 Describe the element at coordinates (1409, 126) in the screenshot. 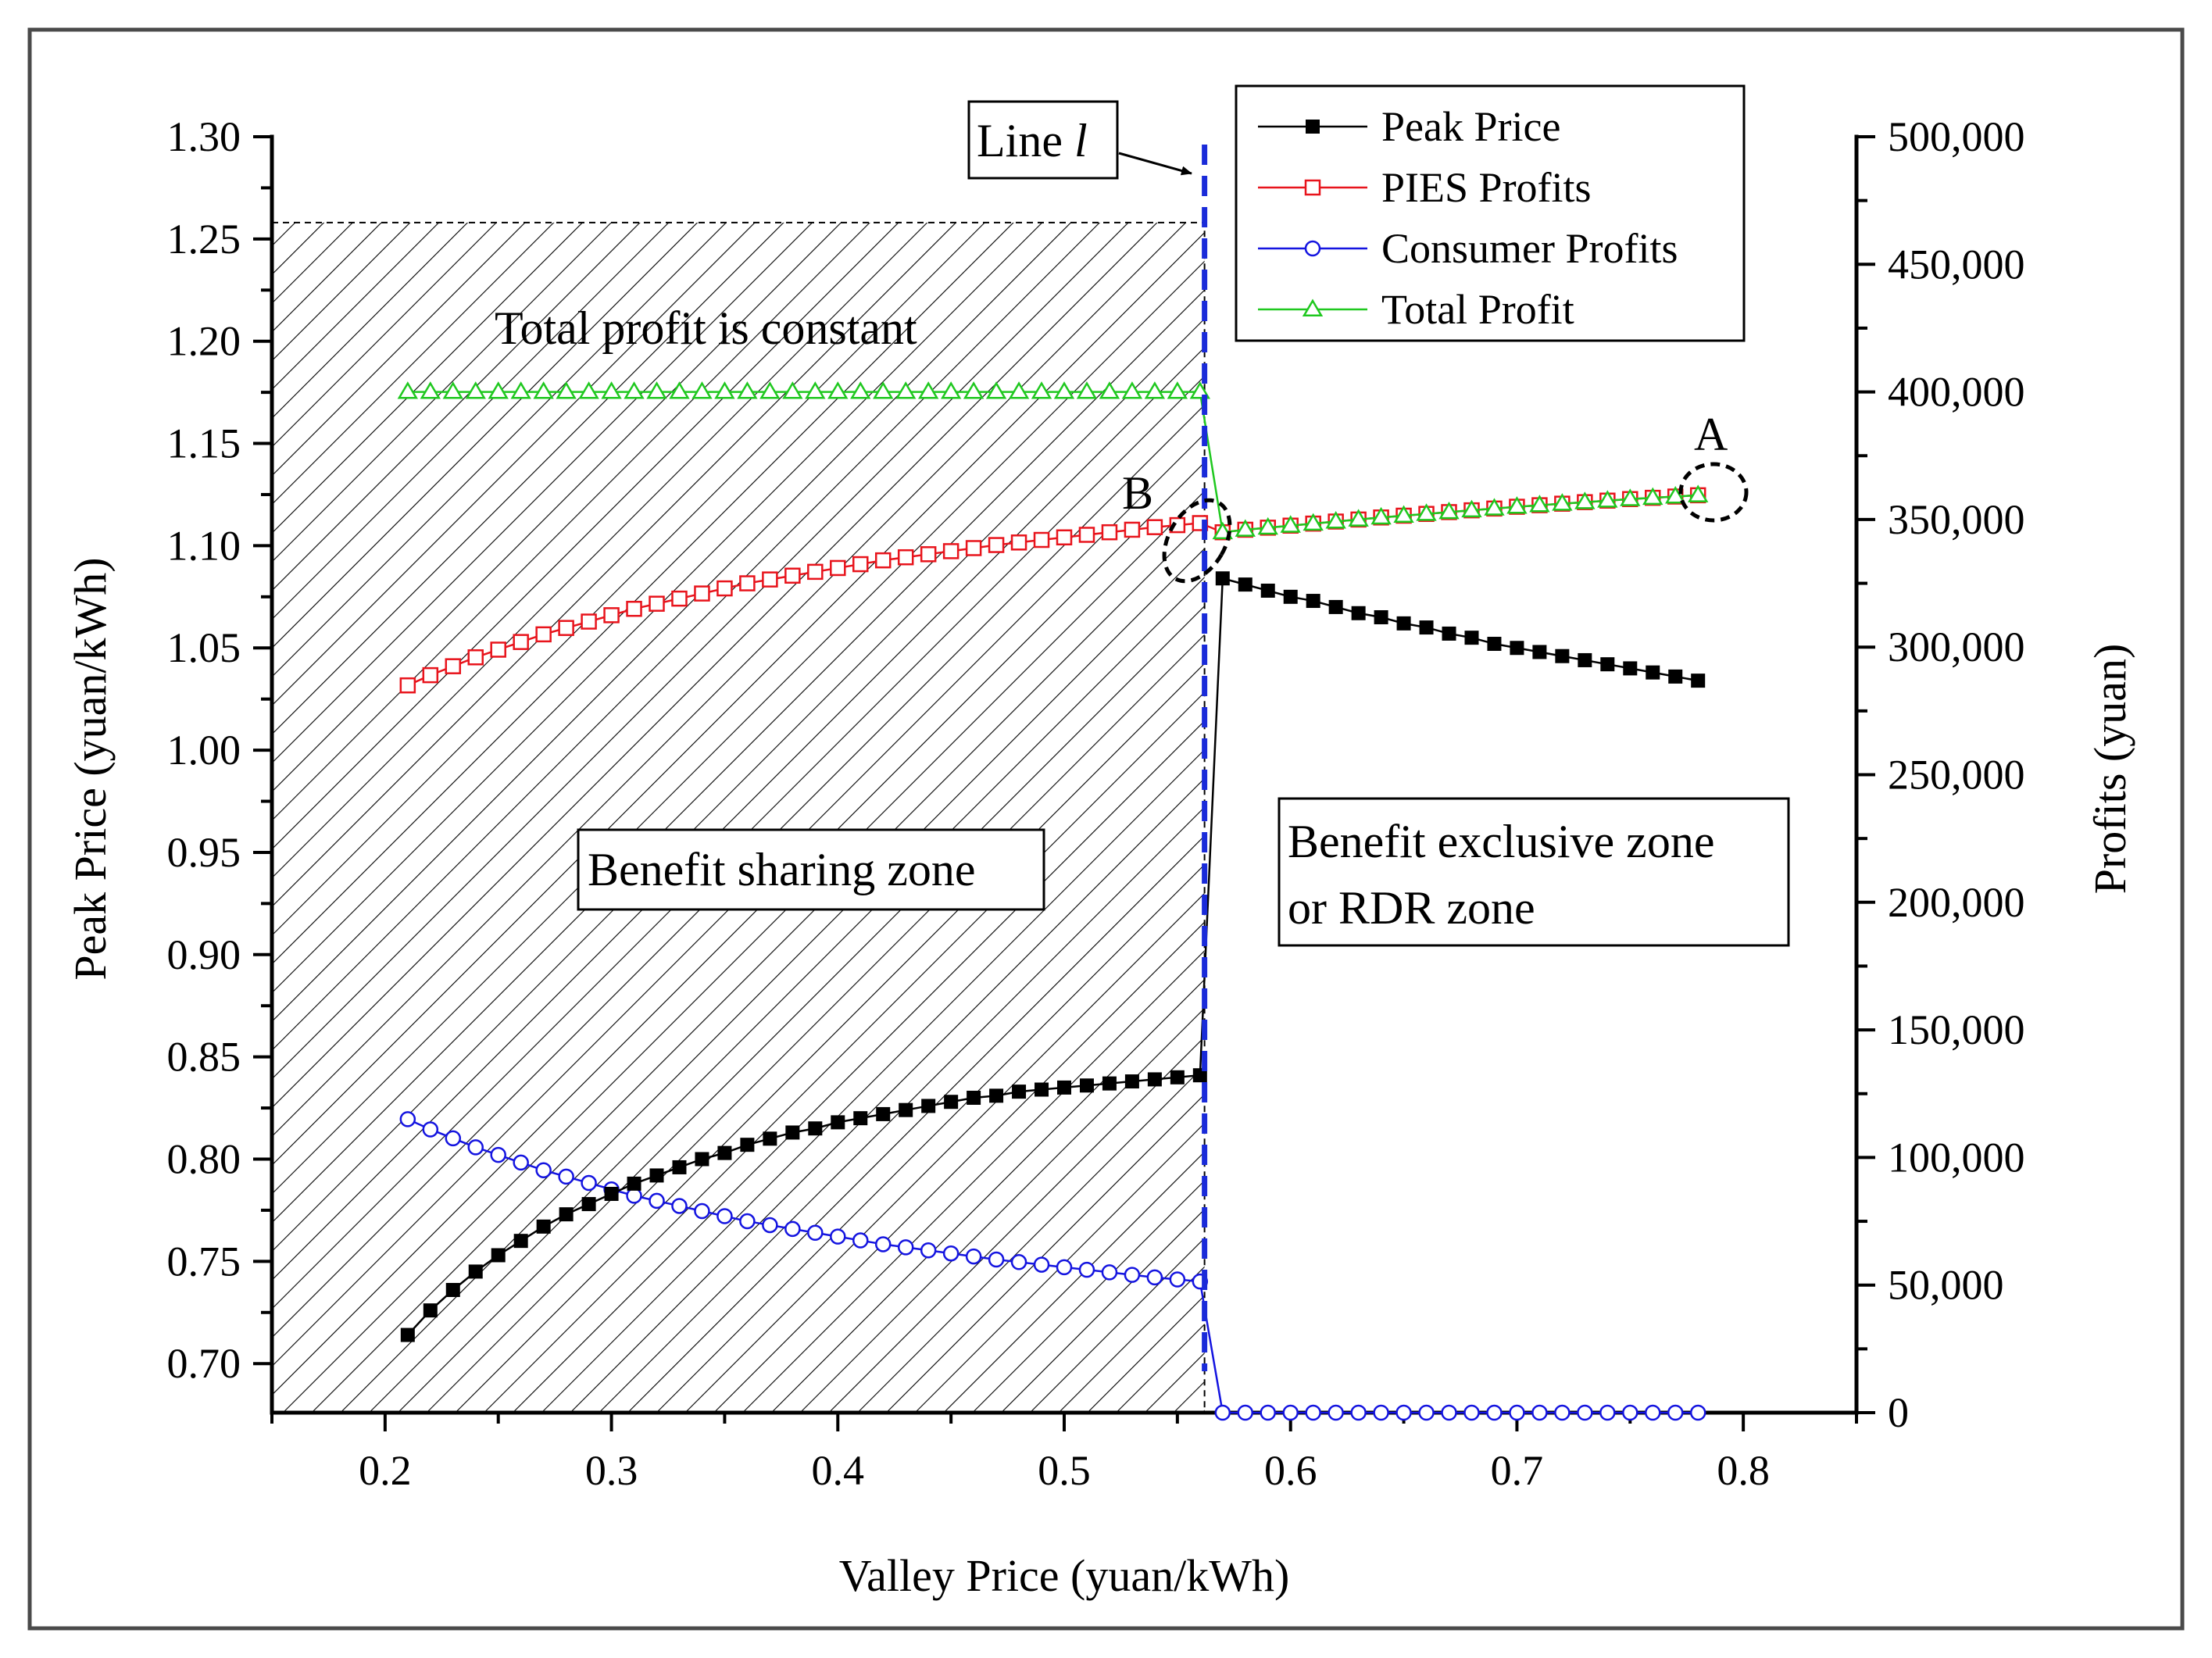

I see `legend-item: Peak Price` at that location.